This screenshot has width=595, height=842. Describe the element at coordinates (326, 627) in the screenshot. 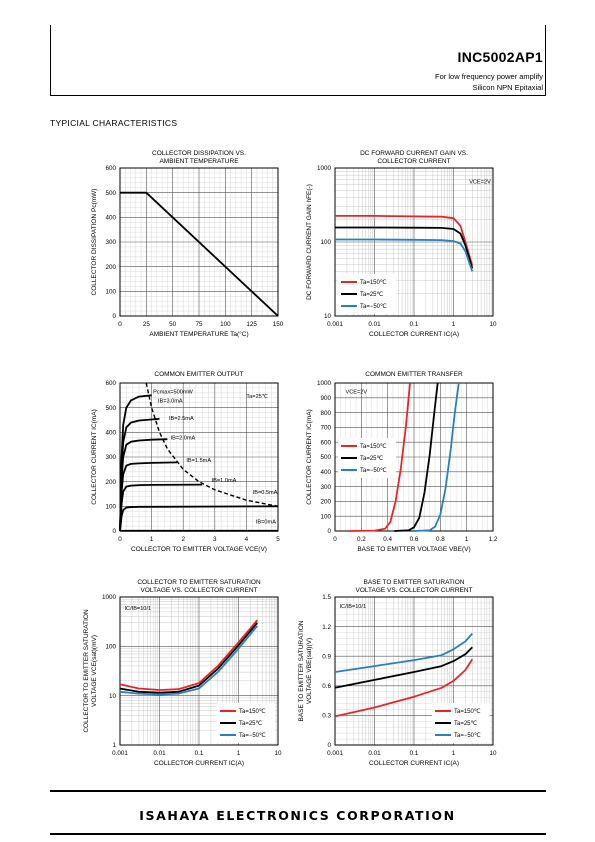

I see `y-tick-label: 1.2` at that location.